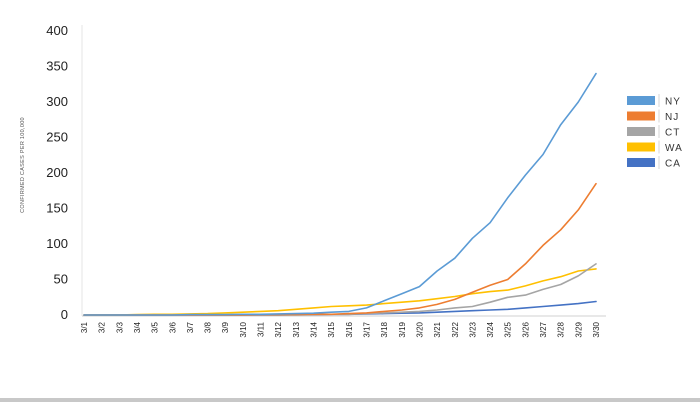 Image resolution: width=700 pixels, height=407 pixels. What do you see at coordinates (673, 102) in the screenshot?
I see `legend-label-ny: NY` at bounding box center [673, 102].